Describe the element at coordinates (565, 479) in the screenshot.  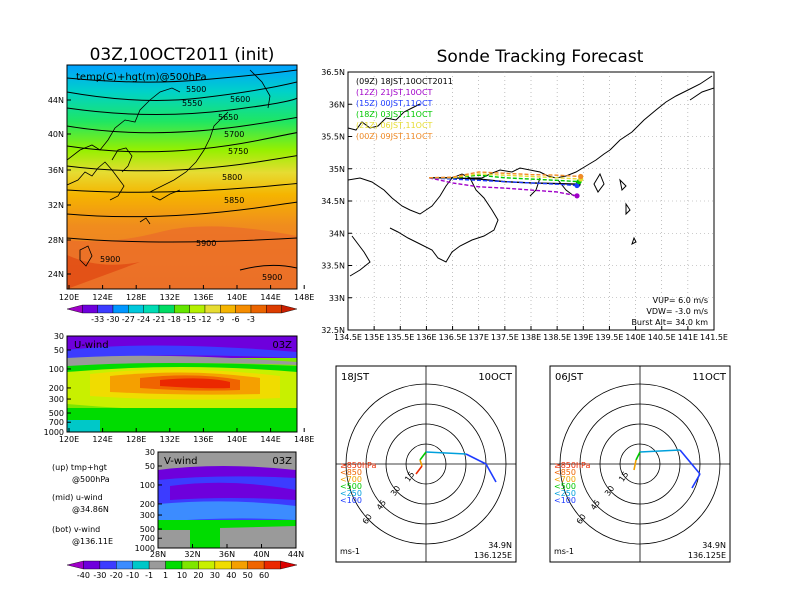
I see `hodograph-level-label: <700` at that location.